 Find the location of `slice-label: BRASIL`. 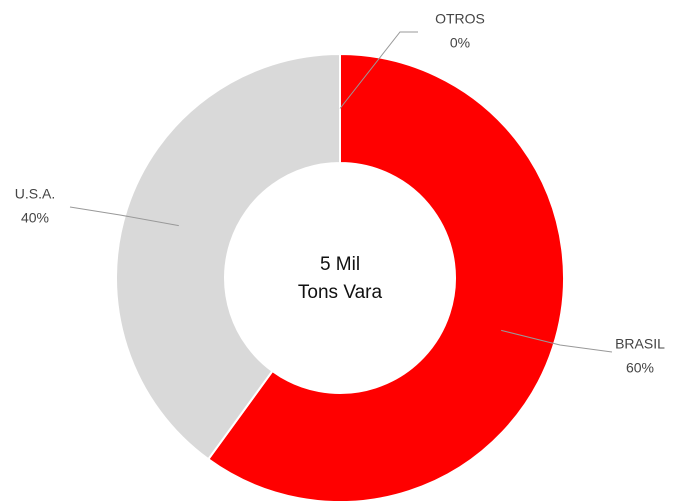

slice-label: BRASIL is located at coordinates (640, 344).